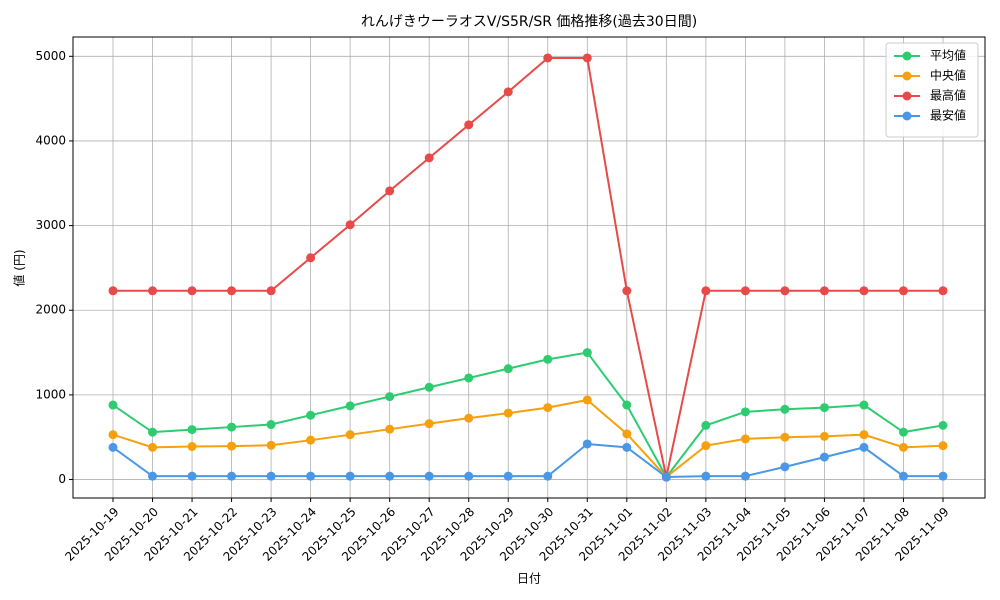 This screenshot has height=600, width=1000. What do you see at coordinates (948, 95) in the screenshot?
I see `legend-label: 最高値` at bounding box center [948, 95].